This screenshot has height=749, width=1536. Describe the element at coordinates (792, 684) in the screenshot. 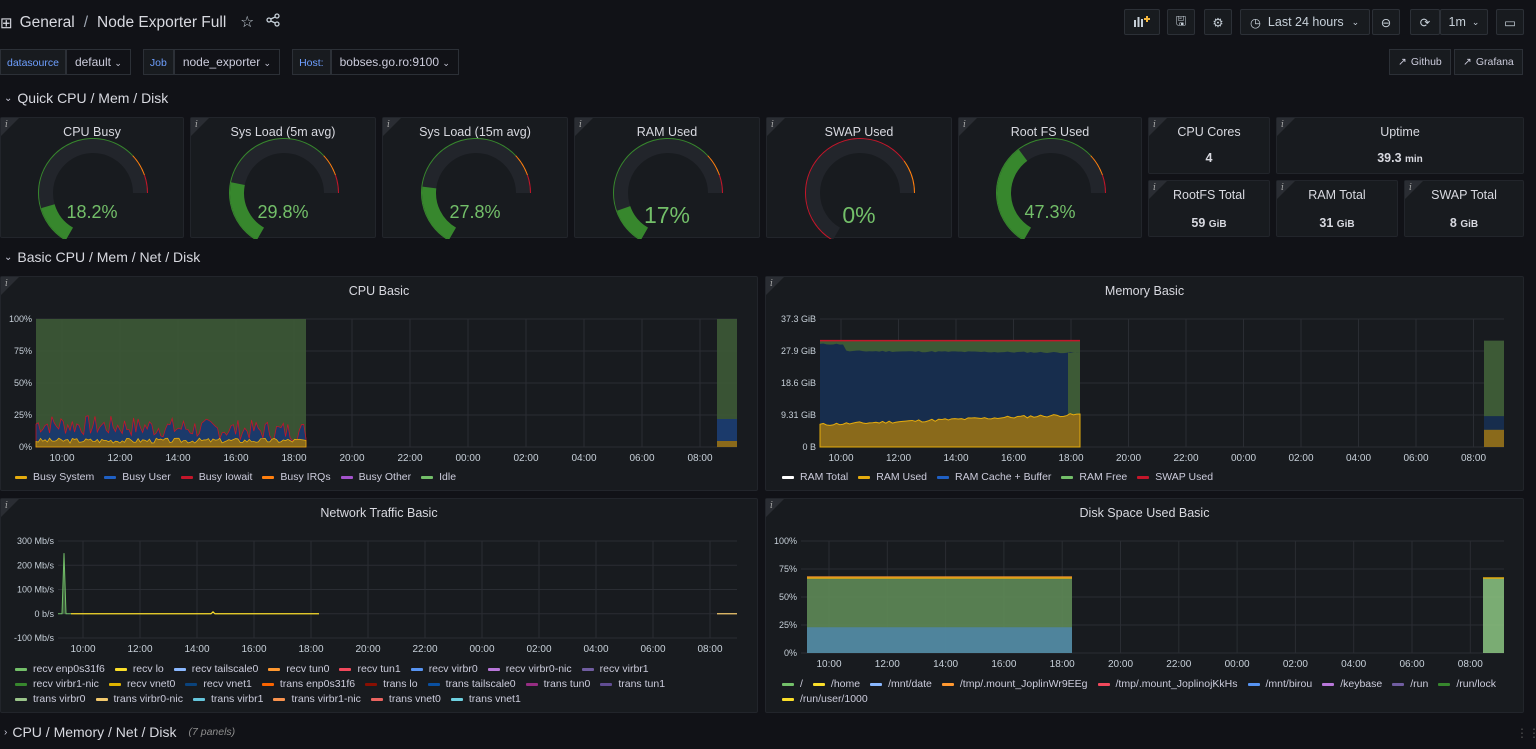

I see `legend-item: /` at that location.